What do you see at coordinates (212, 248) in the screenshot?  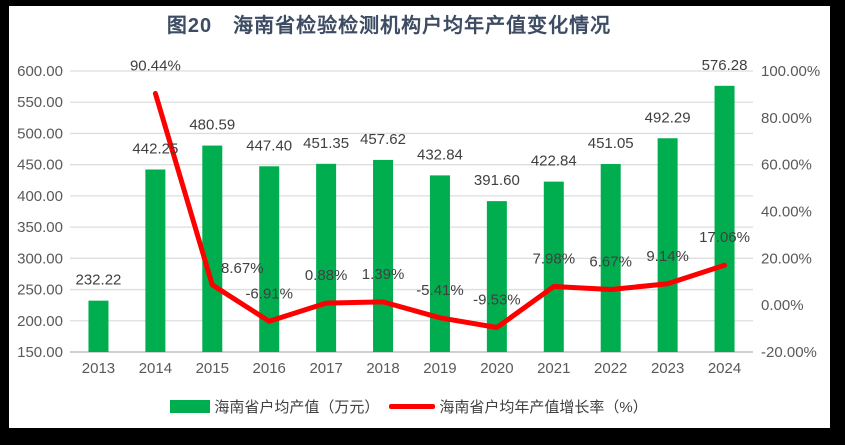 I see `bar-2015` at bounding box center [212, 248].